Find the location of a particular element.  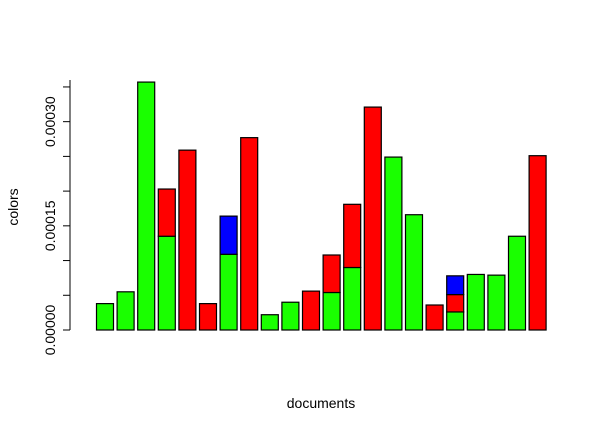

y-axis: 0.00000 0.00015 0.00030 is located at coordinates (56, 217).